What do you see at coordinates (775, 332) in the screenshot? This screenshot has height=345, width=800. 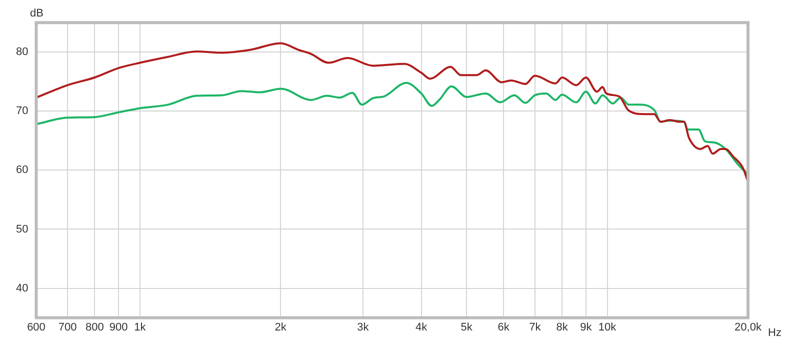 I see `x-axis-title: Hz` at bounding box center [775, 332].